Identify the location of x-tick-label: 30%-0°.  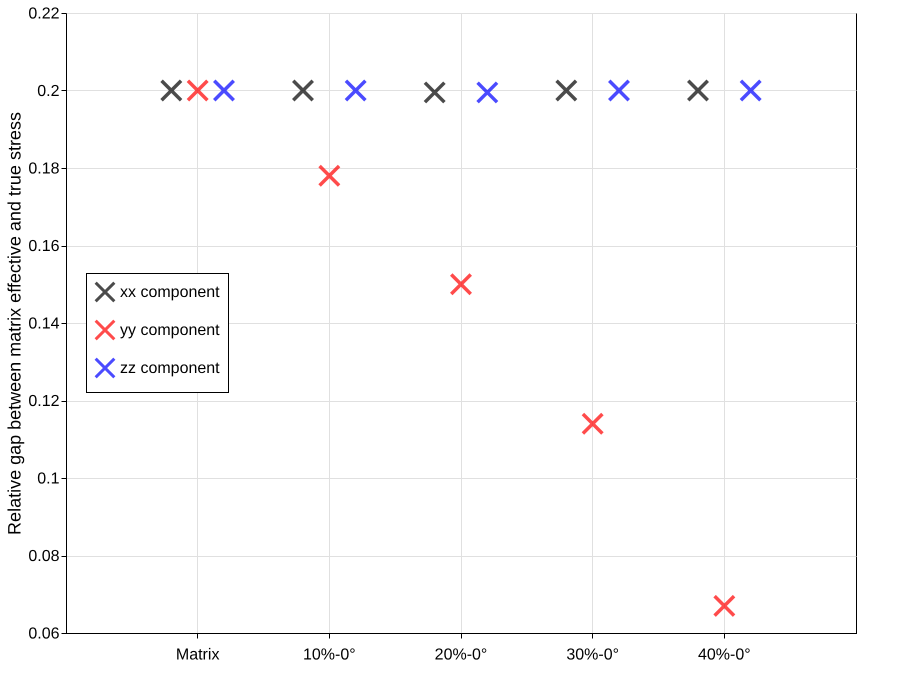
(592, 655).